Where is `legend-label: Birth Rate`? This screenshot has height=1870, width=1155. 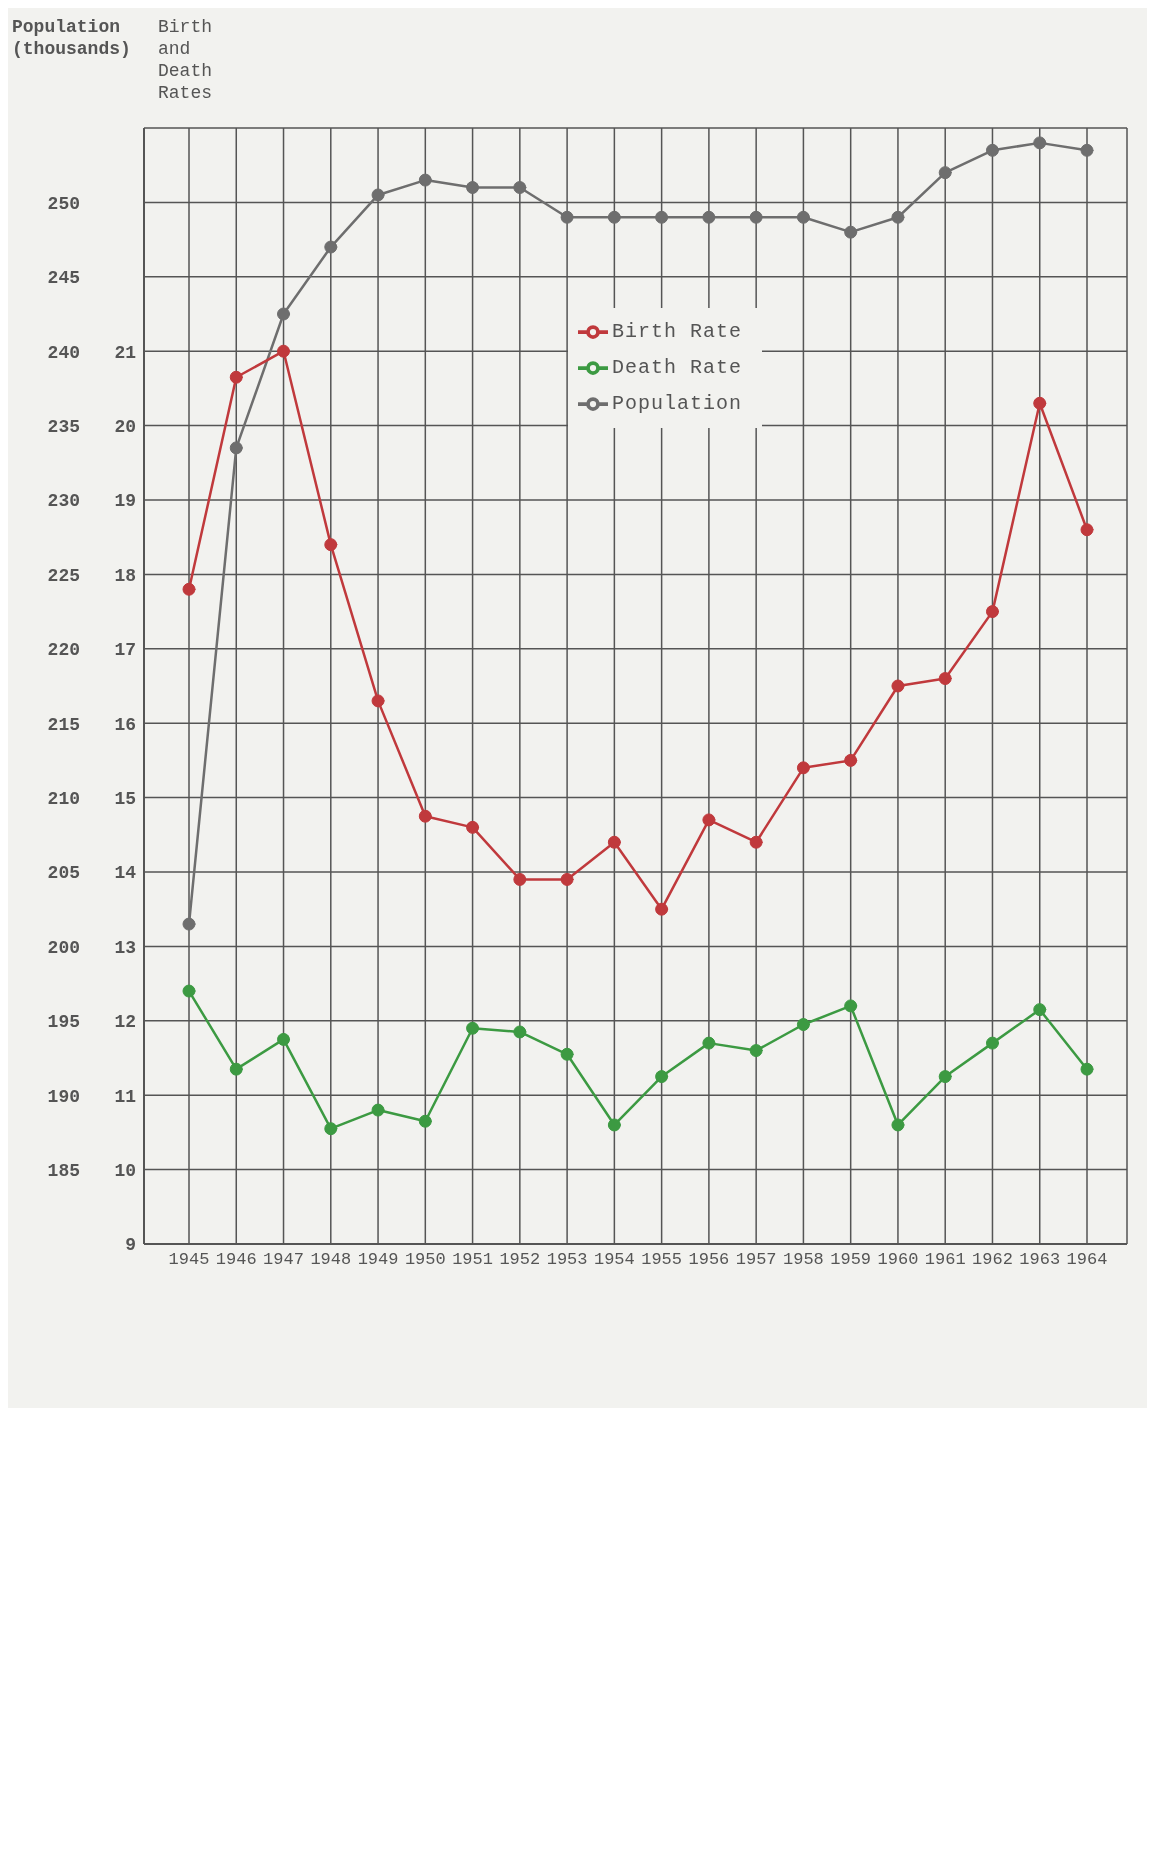
legend-label: Birth Rate is located at coordinates (677, 331).